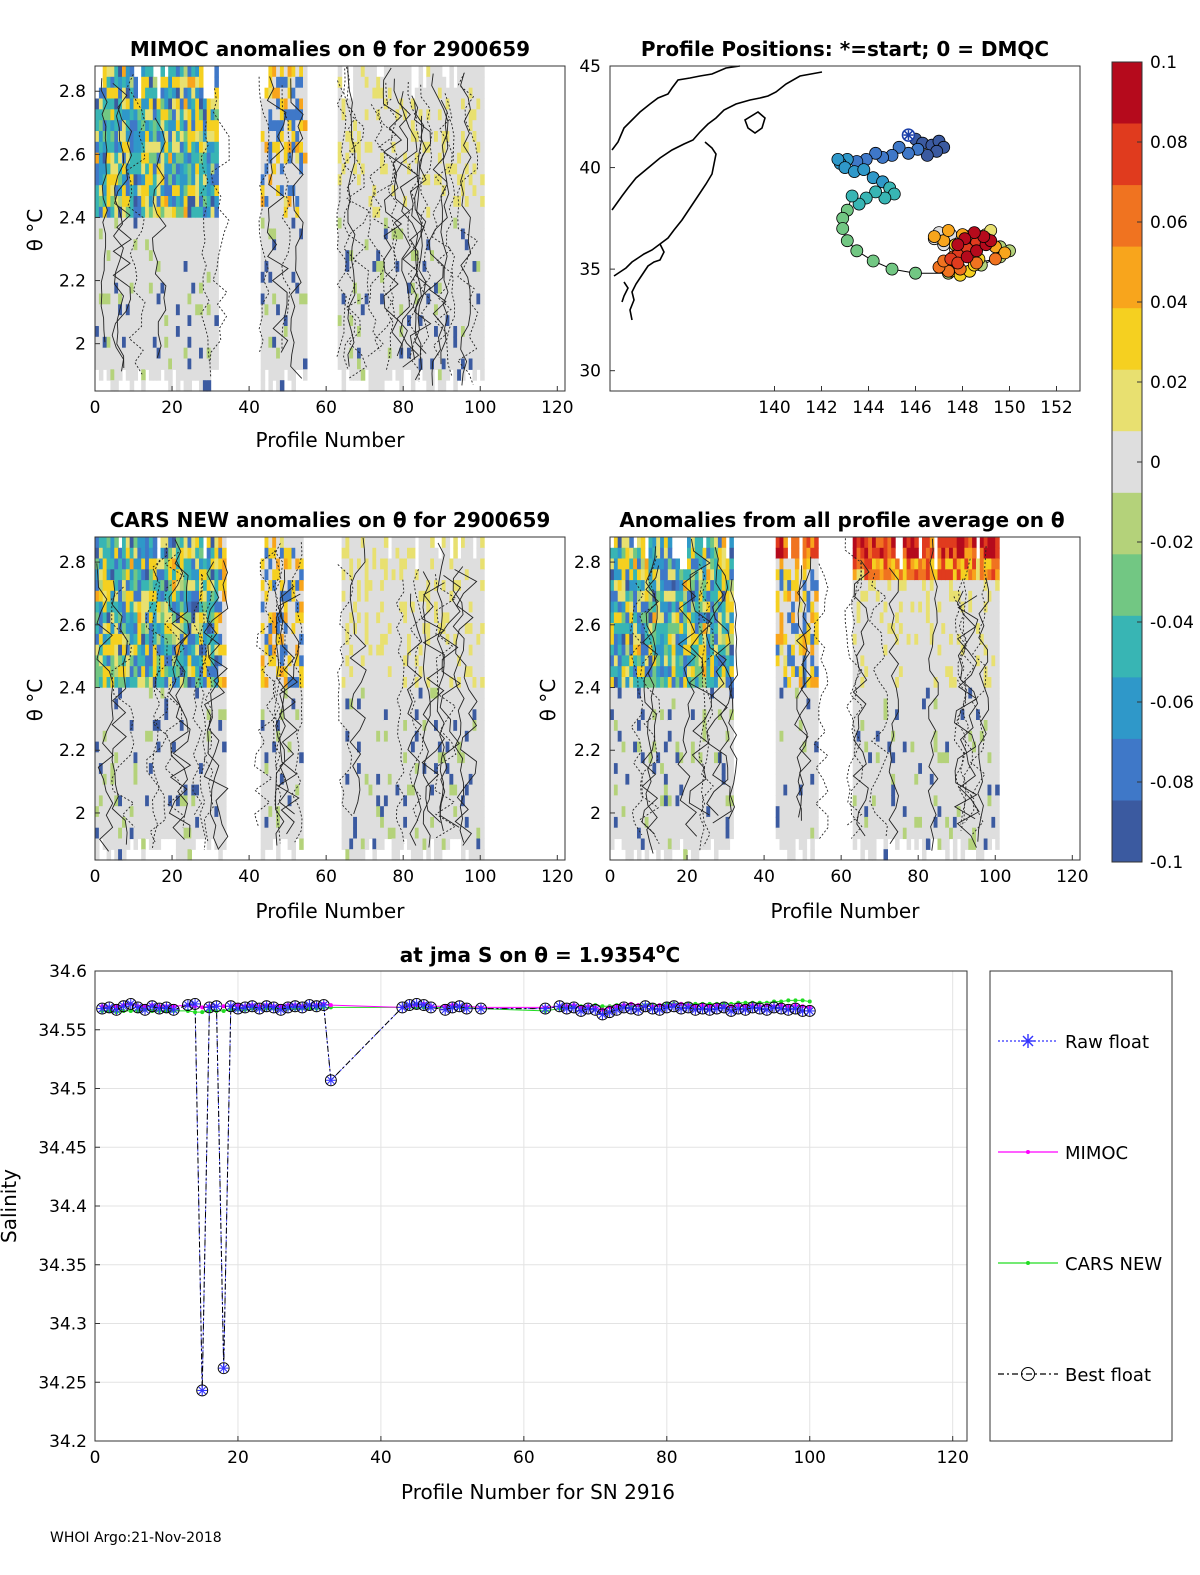 This screenshot has width=1200, height=1575. What do you see at coordinates (326, 877) in the screenshot?
I see `x-tick-label: 60` at bounding box center [326, 877].